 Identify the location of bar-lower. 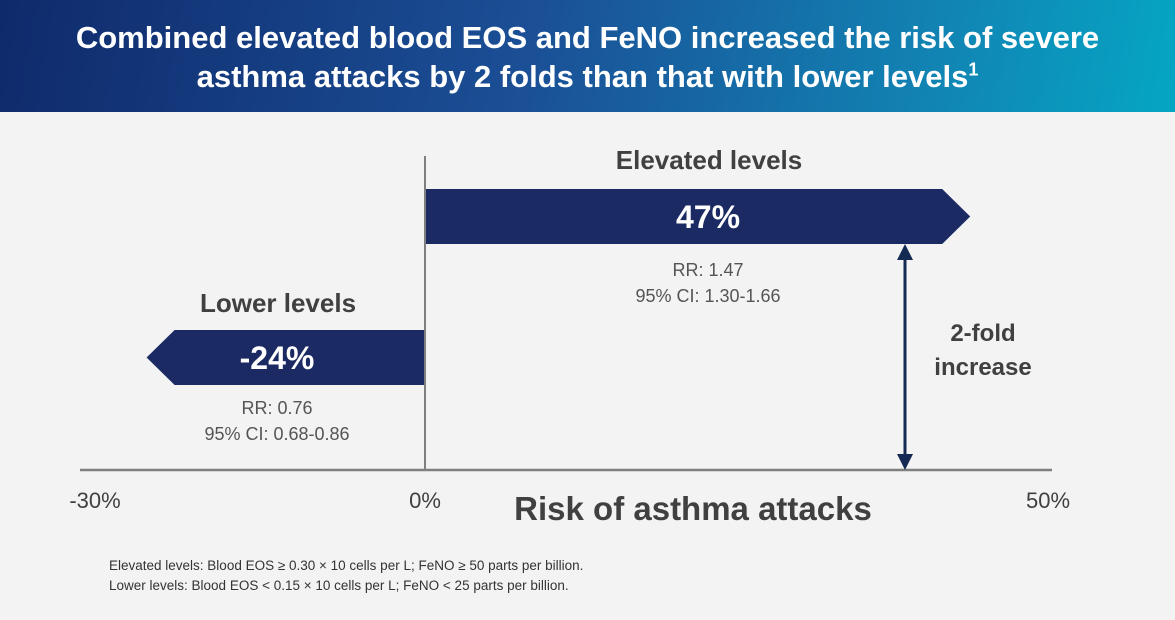
(285, 357).